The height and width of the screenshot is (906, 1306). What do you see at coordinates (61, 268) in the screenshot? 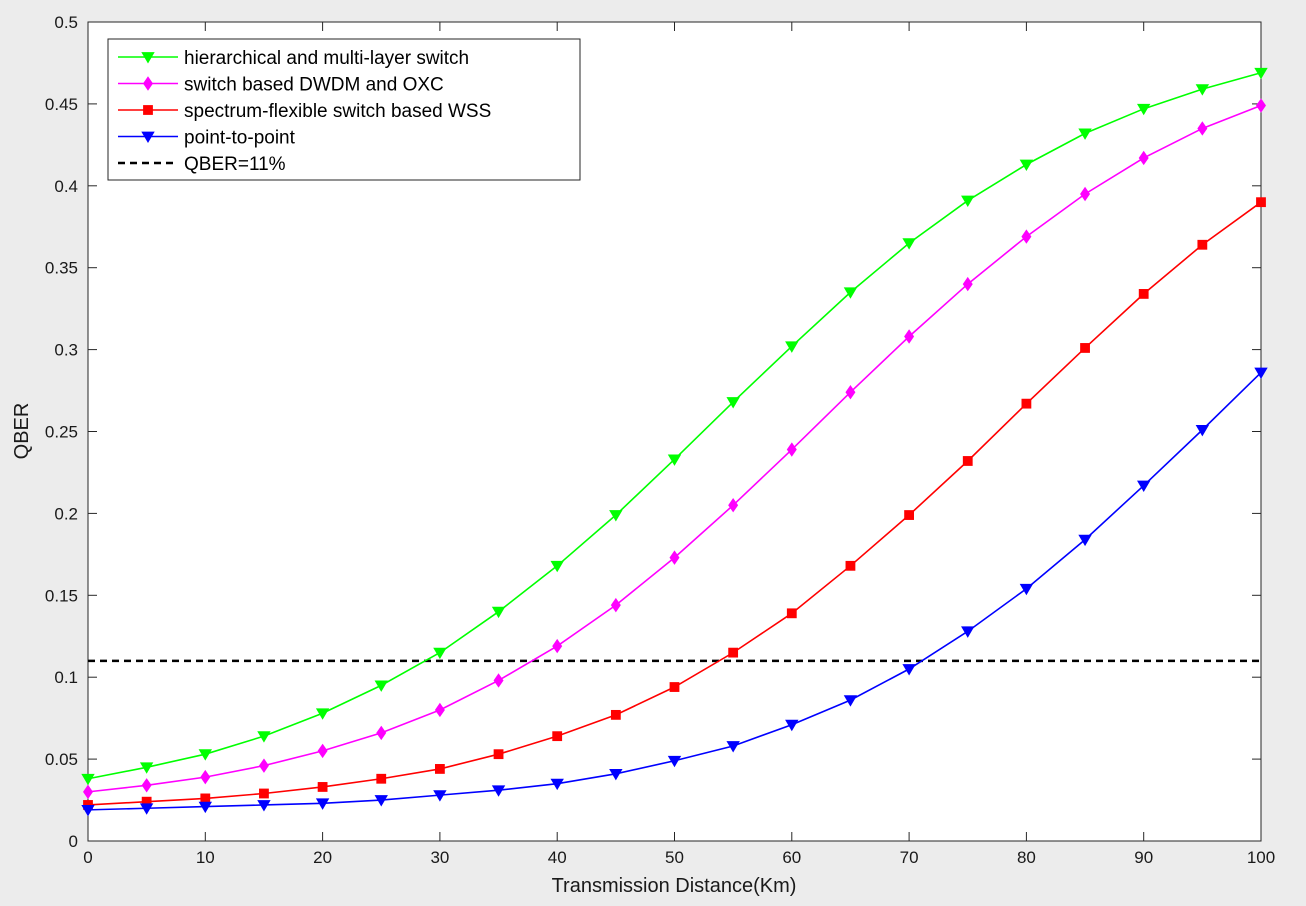
I see `y-tick-label: 0.35` at bounding box center [61, 268].